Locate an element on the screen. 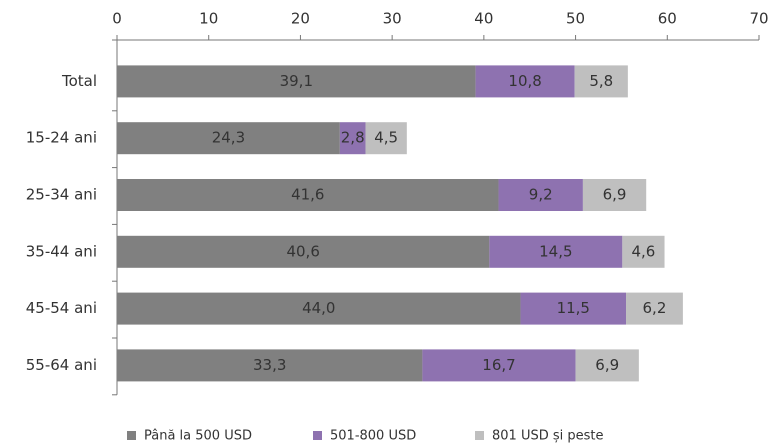  data-label: 4,6 is located at coordinates (644, 251).